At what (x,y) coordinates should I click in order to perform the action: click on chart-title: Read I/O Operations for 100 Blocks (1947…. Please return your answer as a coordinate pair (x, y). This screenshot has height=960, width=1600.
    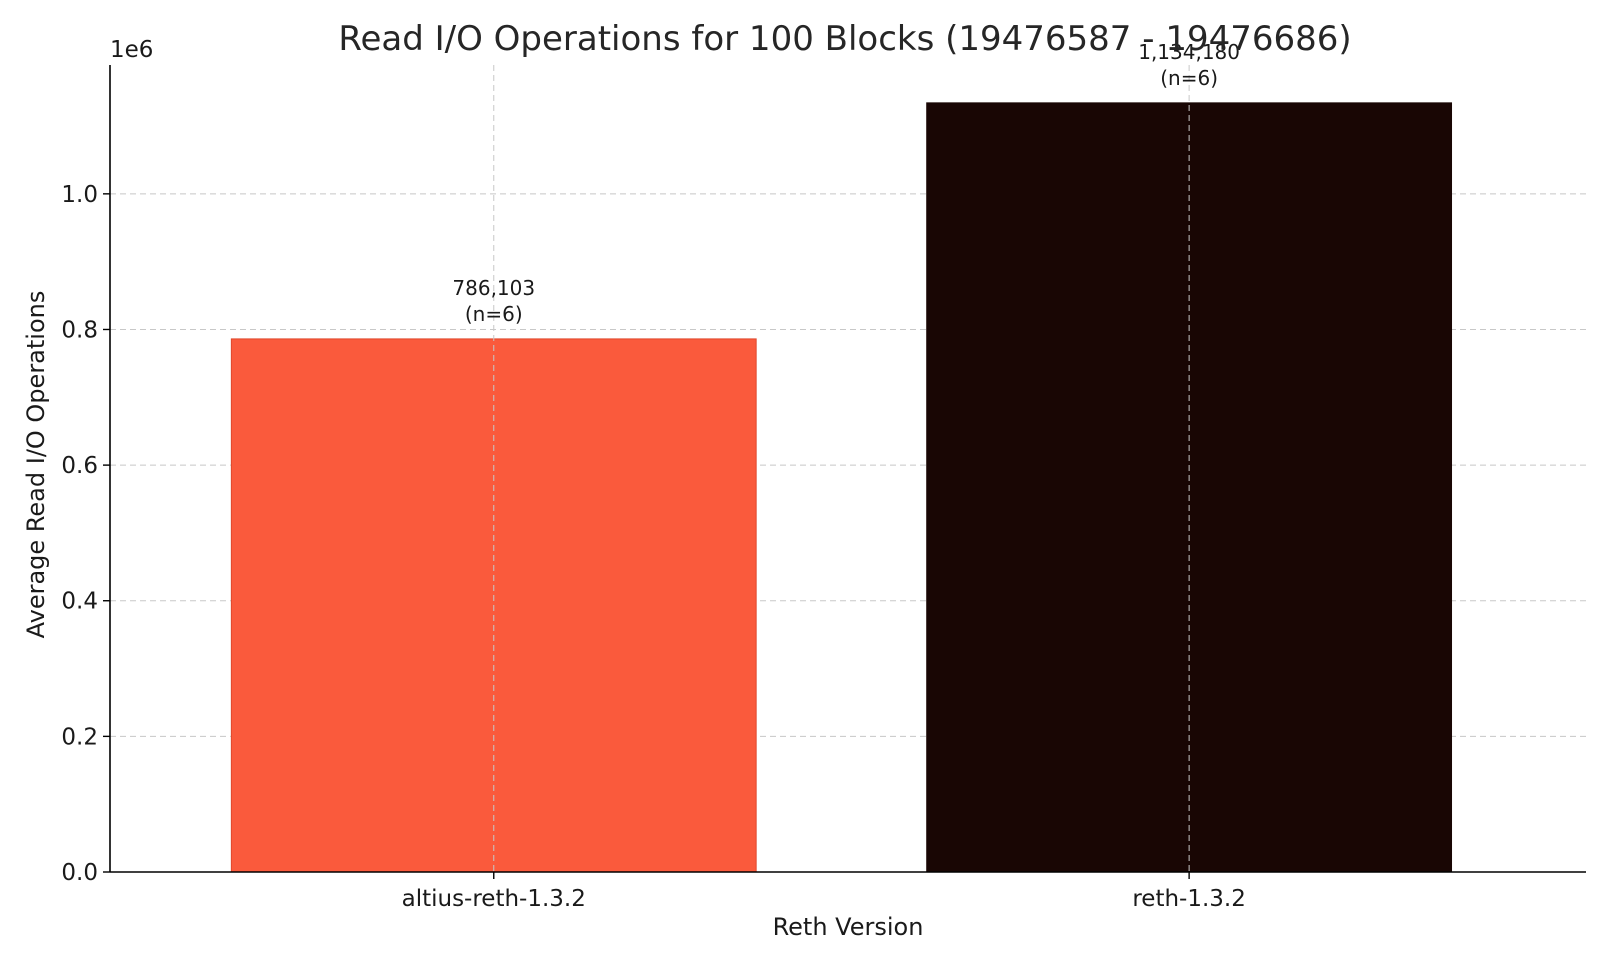
    Looking at the image, I should click on (844, 39).